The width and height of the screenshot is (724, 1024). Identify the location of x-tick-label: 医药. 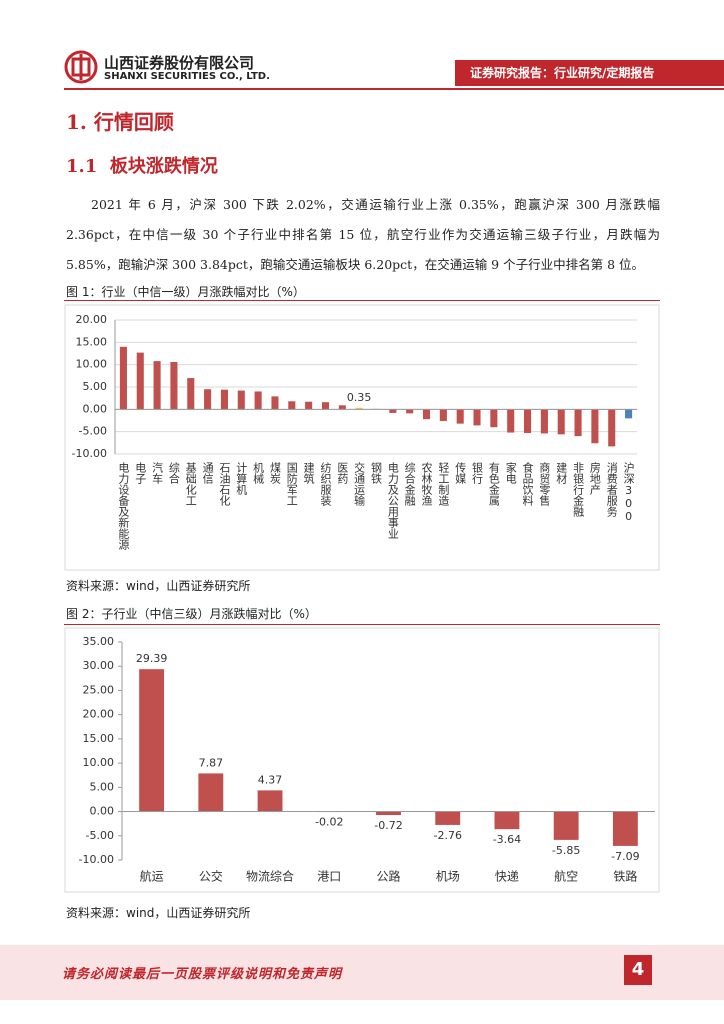
(342, 473).